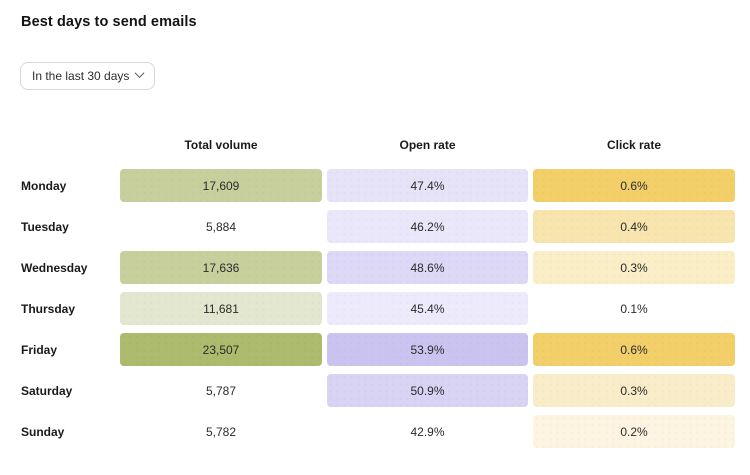 This screenshot has height=475, width=750. Describe the element at coordinates (221, 145) in the screenshot. I see `column-header-total-volume: Total volume` at that location.